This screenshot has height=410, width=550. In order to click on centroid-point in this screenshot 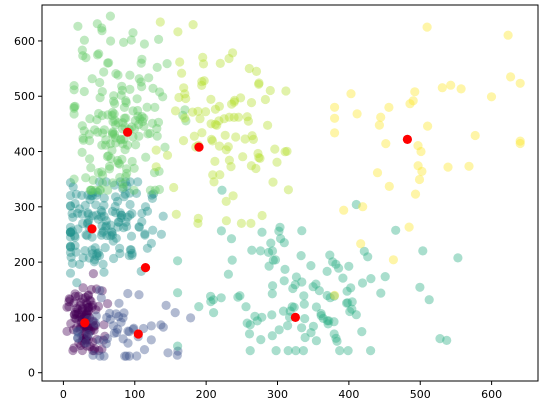, I will do `click(128, 132)`.